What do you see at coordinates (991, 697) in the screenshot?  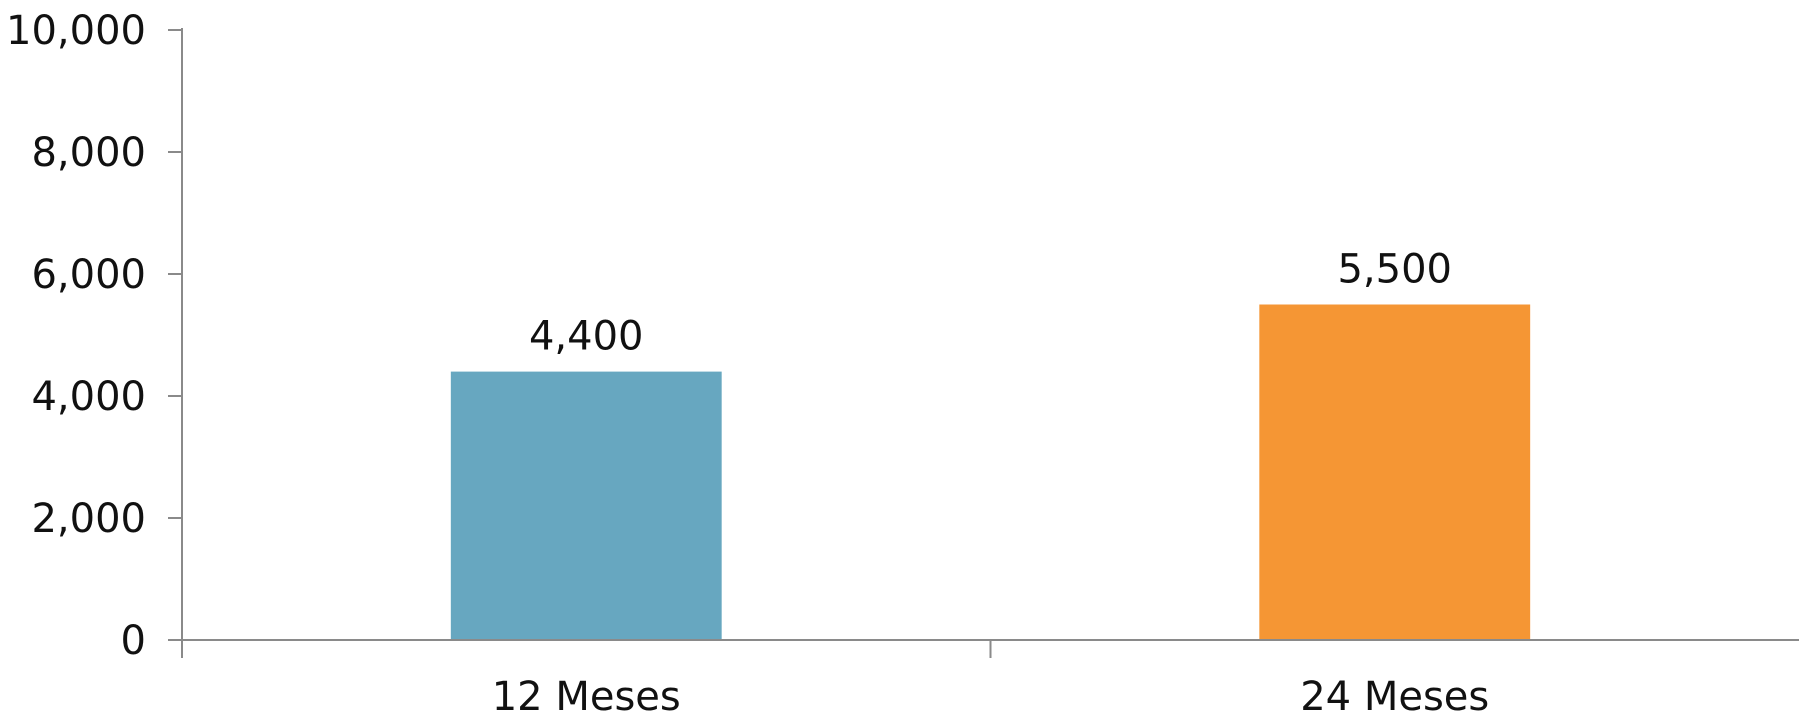 I see `x-axis-category-labels: 12 Meses 24 Meses` at bounding box center [991, 697].